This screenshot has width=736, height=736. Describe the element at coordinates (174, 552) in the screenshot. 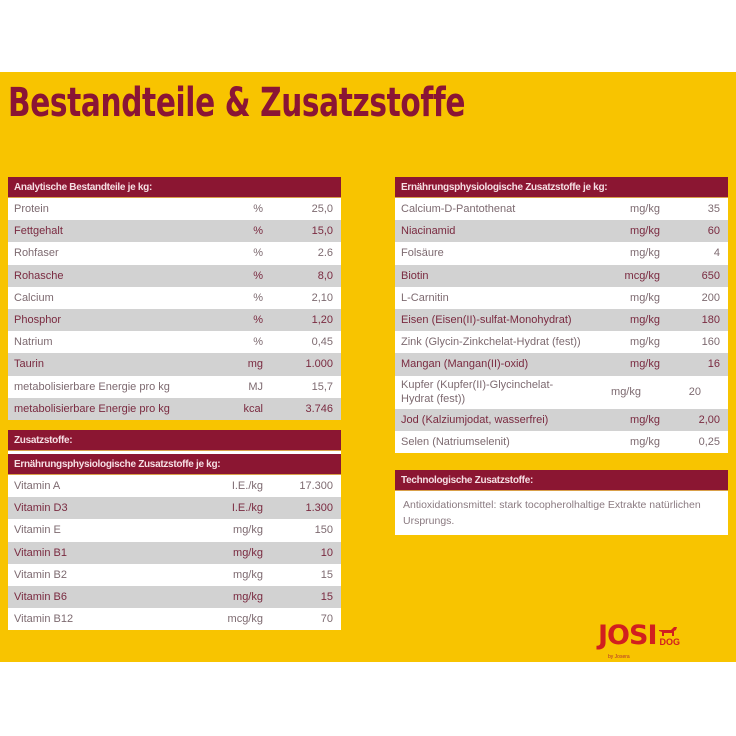

I see `table-row: Vitamin B1 mg/kg 10` at that location.